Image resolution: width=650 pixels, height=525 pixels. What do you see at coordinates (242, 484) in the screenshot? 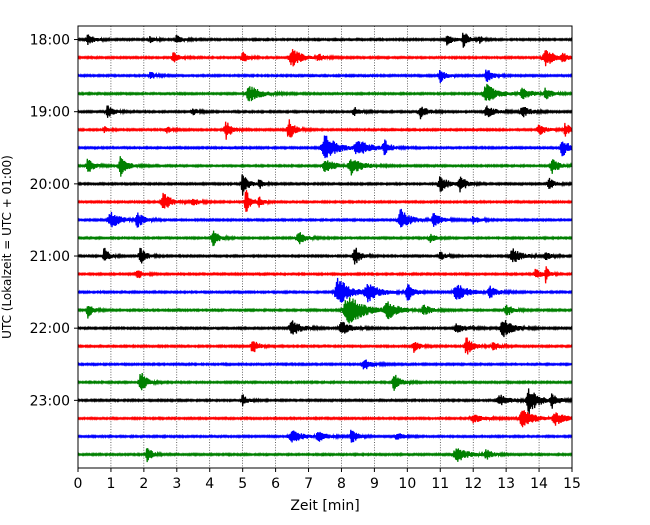
I see `x-tick-label-5: 5` at bounding box center [242, 484].